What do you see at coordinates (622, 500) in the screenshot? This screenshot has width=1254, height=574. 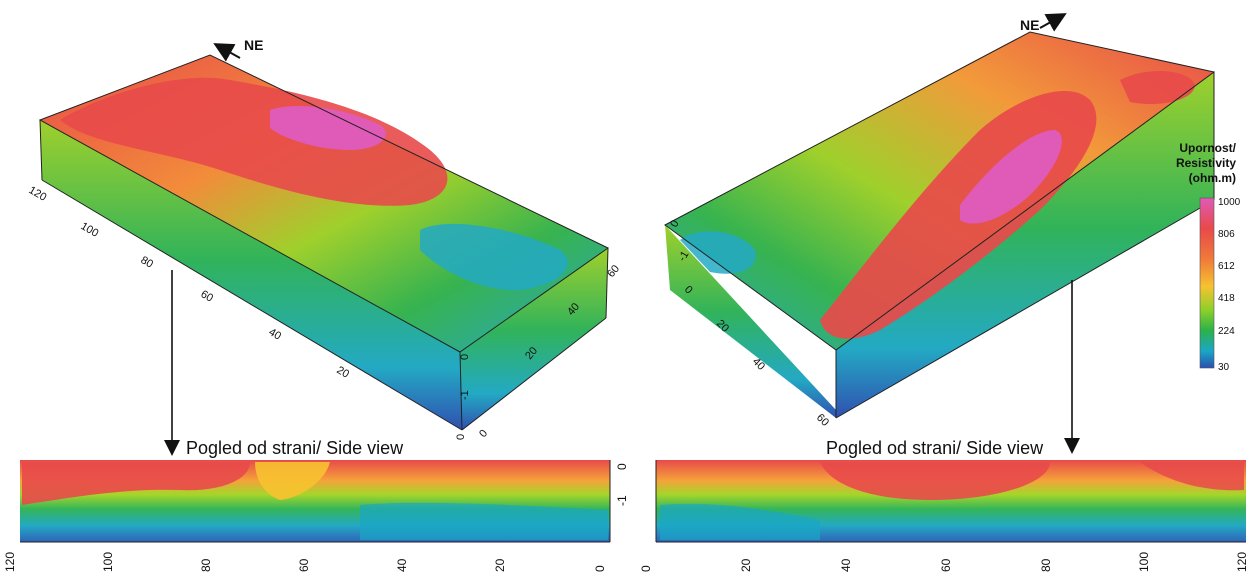 I see `left-side-y-tick: -1` at bounding box center [622, 500].